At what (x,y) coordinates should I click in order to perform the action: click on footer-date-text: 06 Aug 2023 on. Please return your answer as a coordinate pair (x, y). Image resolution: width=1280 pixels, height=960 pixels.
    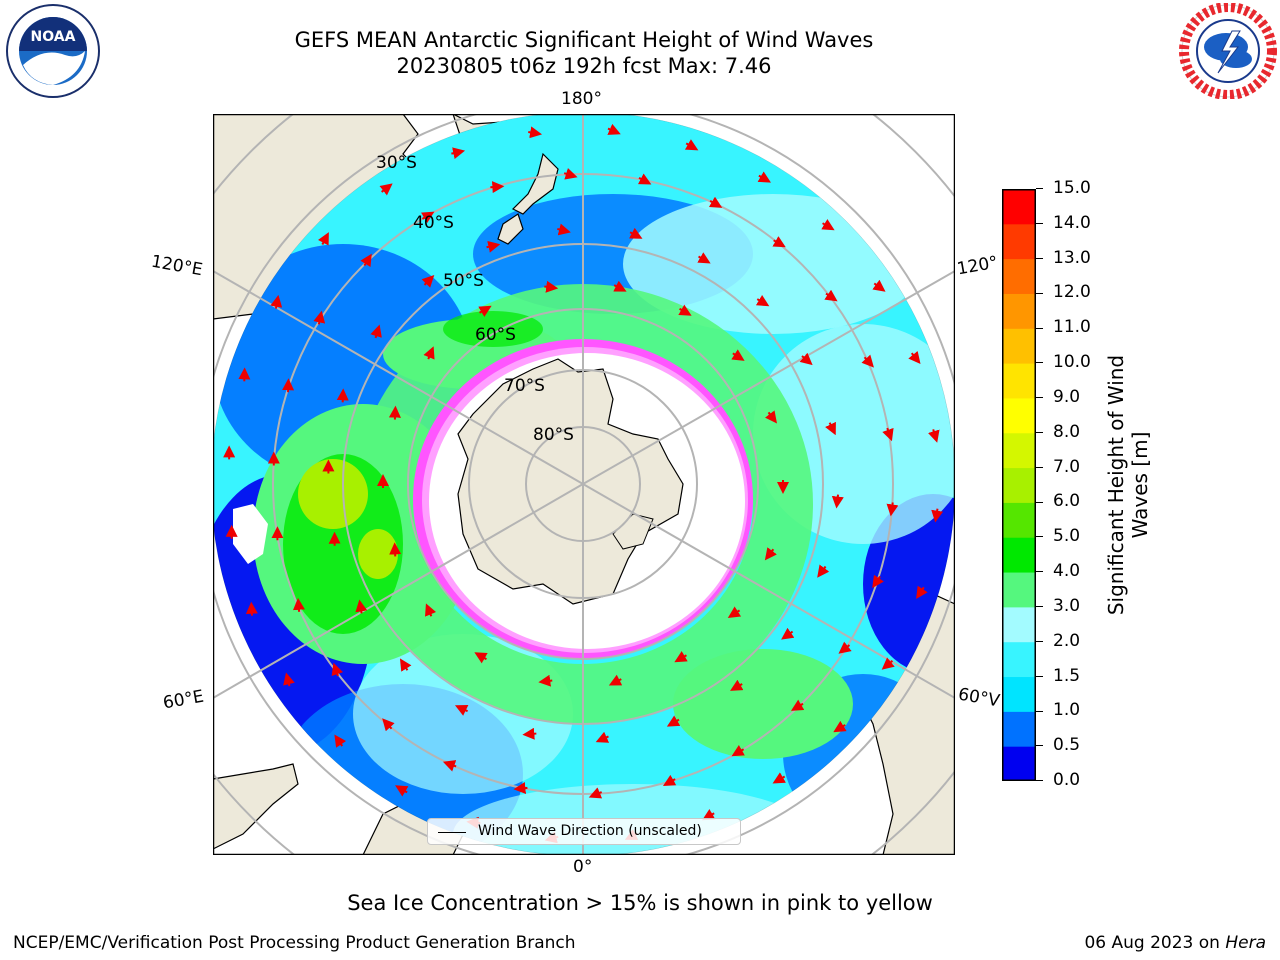
    Looking at the image, I should click on (1155, 943).